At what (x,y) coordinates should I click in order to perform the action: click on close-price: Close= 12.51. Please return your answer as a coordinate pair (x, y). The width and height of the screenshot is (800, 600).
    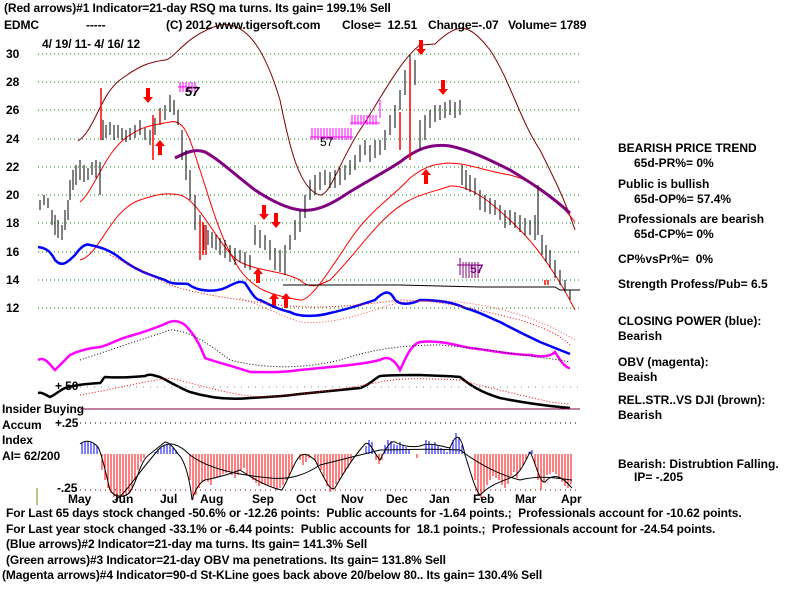
    Looking at the image, I should click on (380, 25).